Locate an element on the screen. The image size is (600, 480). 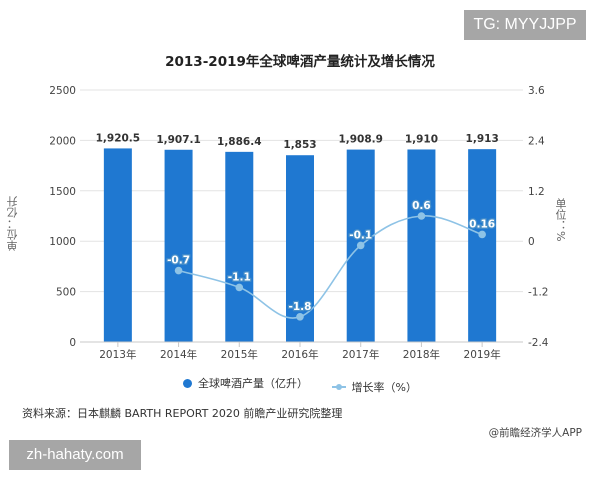
svg-text: 0.16 is located at coordinates (482, 224).